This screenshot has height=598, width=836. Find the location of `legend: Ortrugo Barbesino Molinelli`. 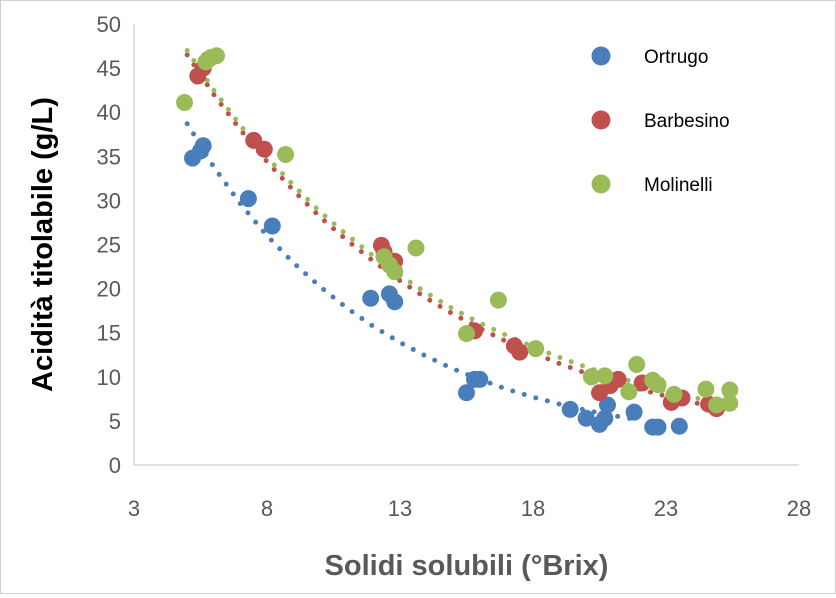

legend: Ortrugo Barbesino Molinelli is located at coordinates (660, 121).